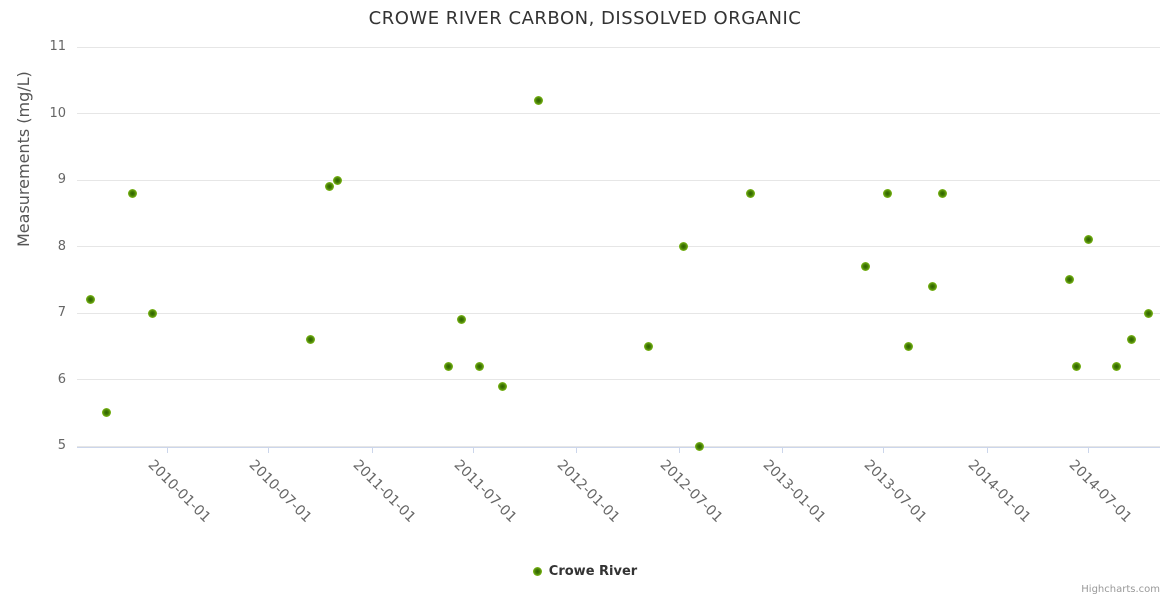 Image resolution: width=1170 pixels, height=600 pixels. I want to click on y-axis-tick-label: 7, so click(61, 312).